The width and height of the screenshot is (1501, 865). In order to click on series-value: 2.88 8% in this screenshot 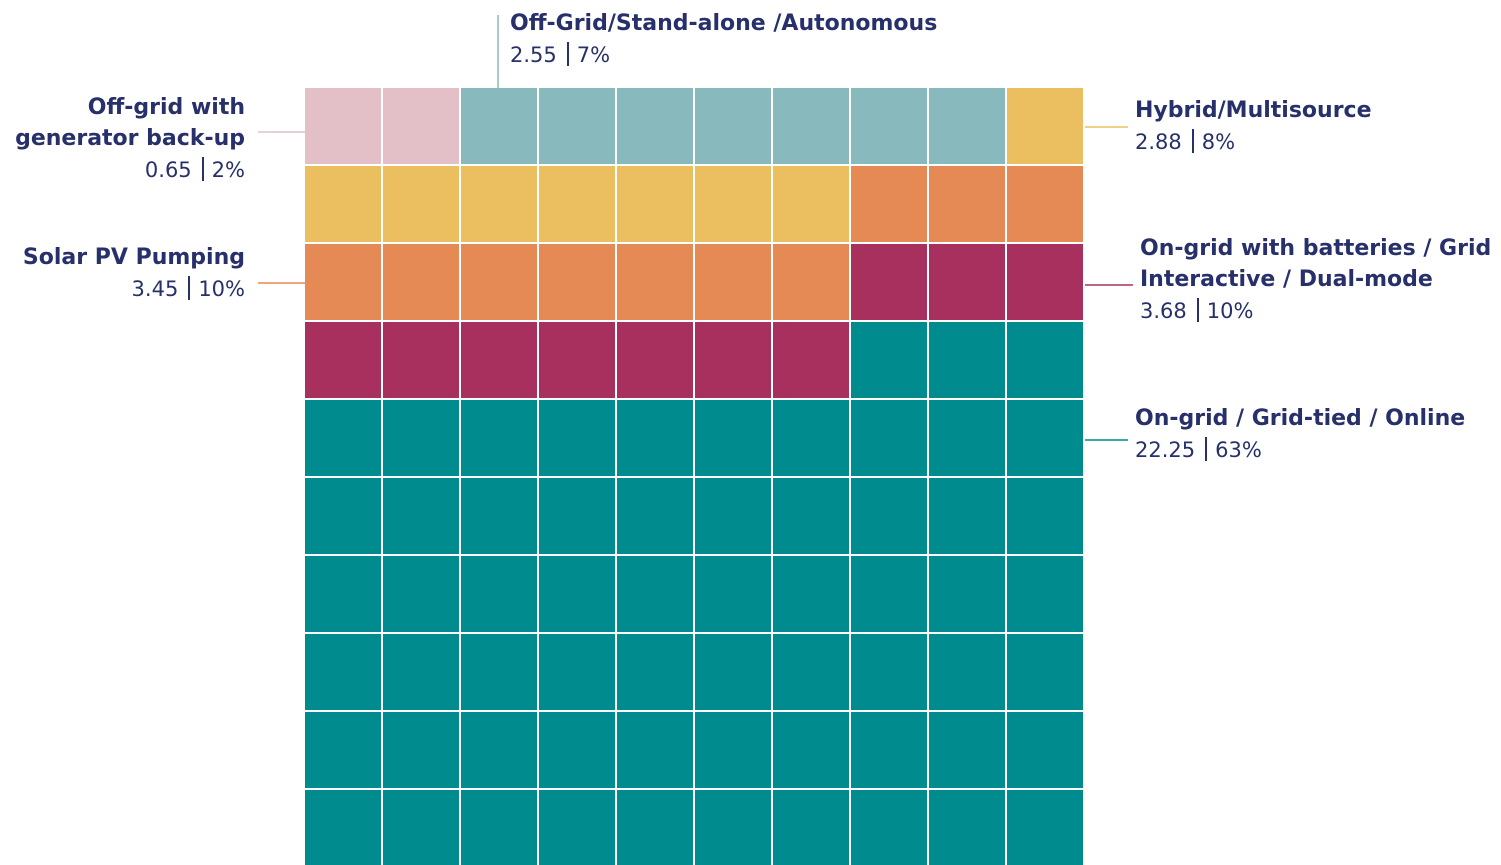, I will do `click(1253, 142)`.